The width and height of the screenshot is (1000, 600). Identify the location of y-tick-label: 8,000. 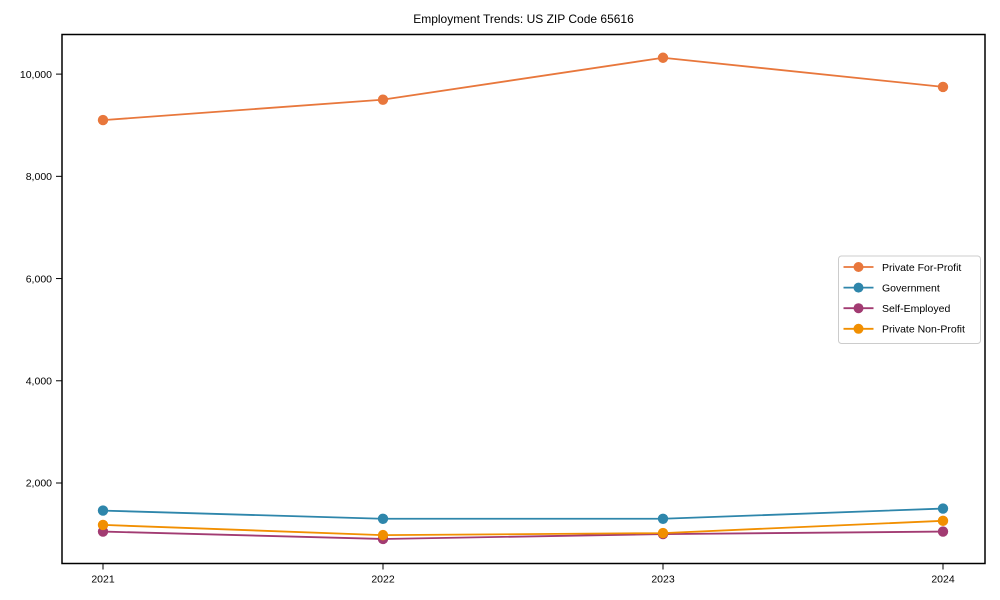
(39, 177).